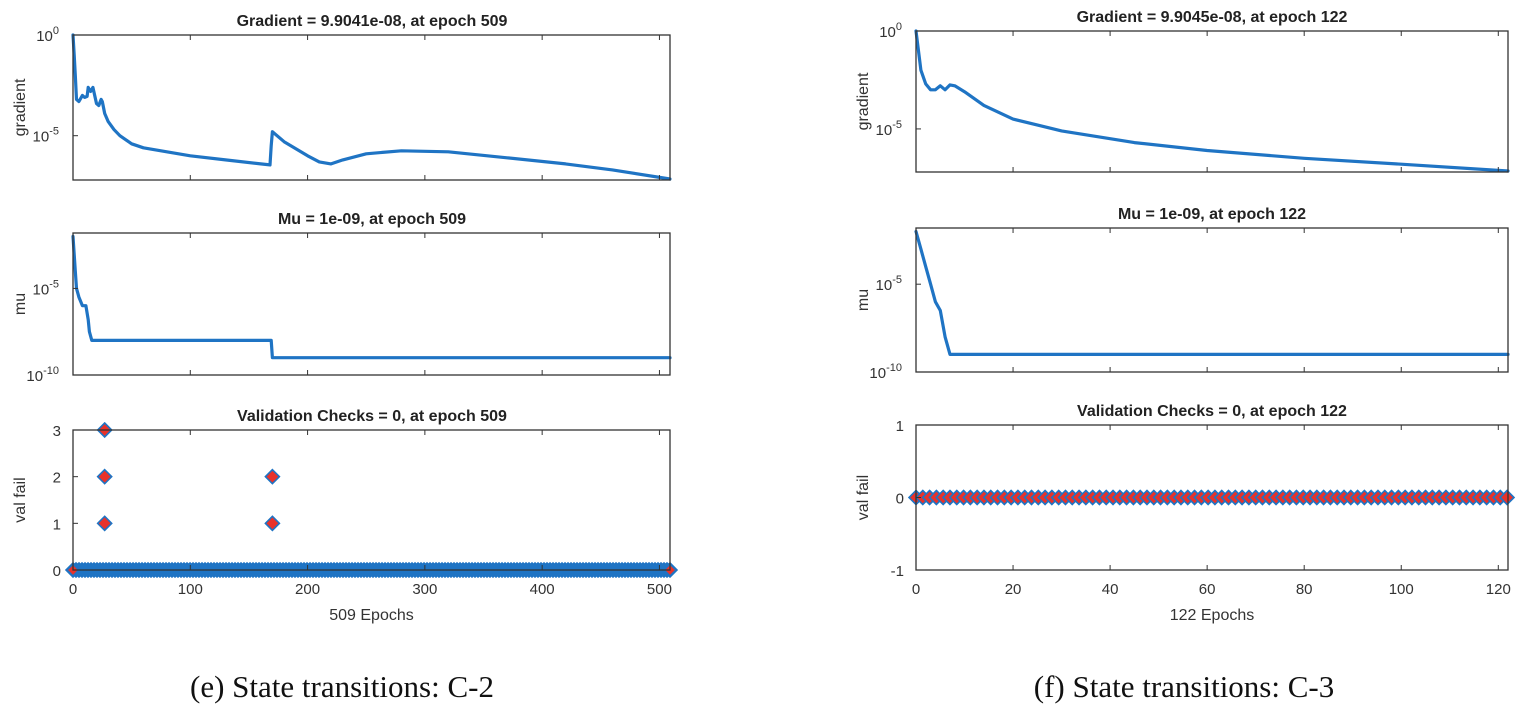  Describe the element at coordinates (1304, 589) in the screenshot. I see `x-tick-label: 80` at that location.